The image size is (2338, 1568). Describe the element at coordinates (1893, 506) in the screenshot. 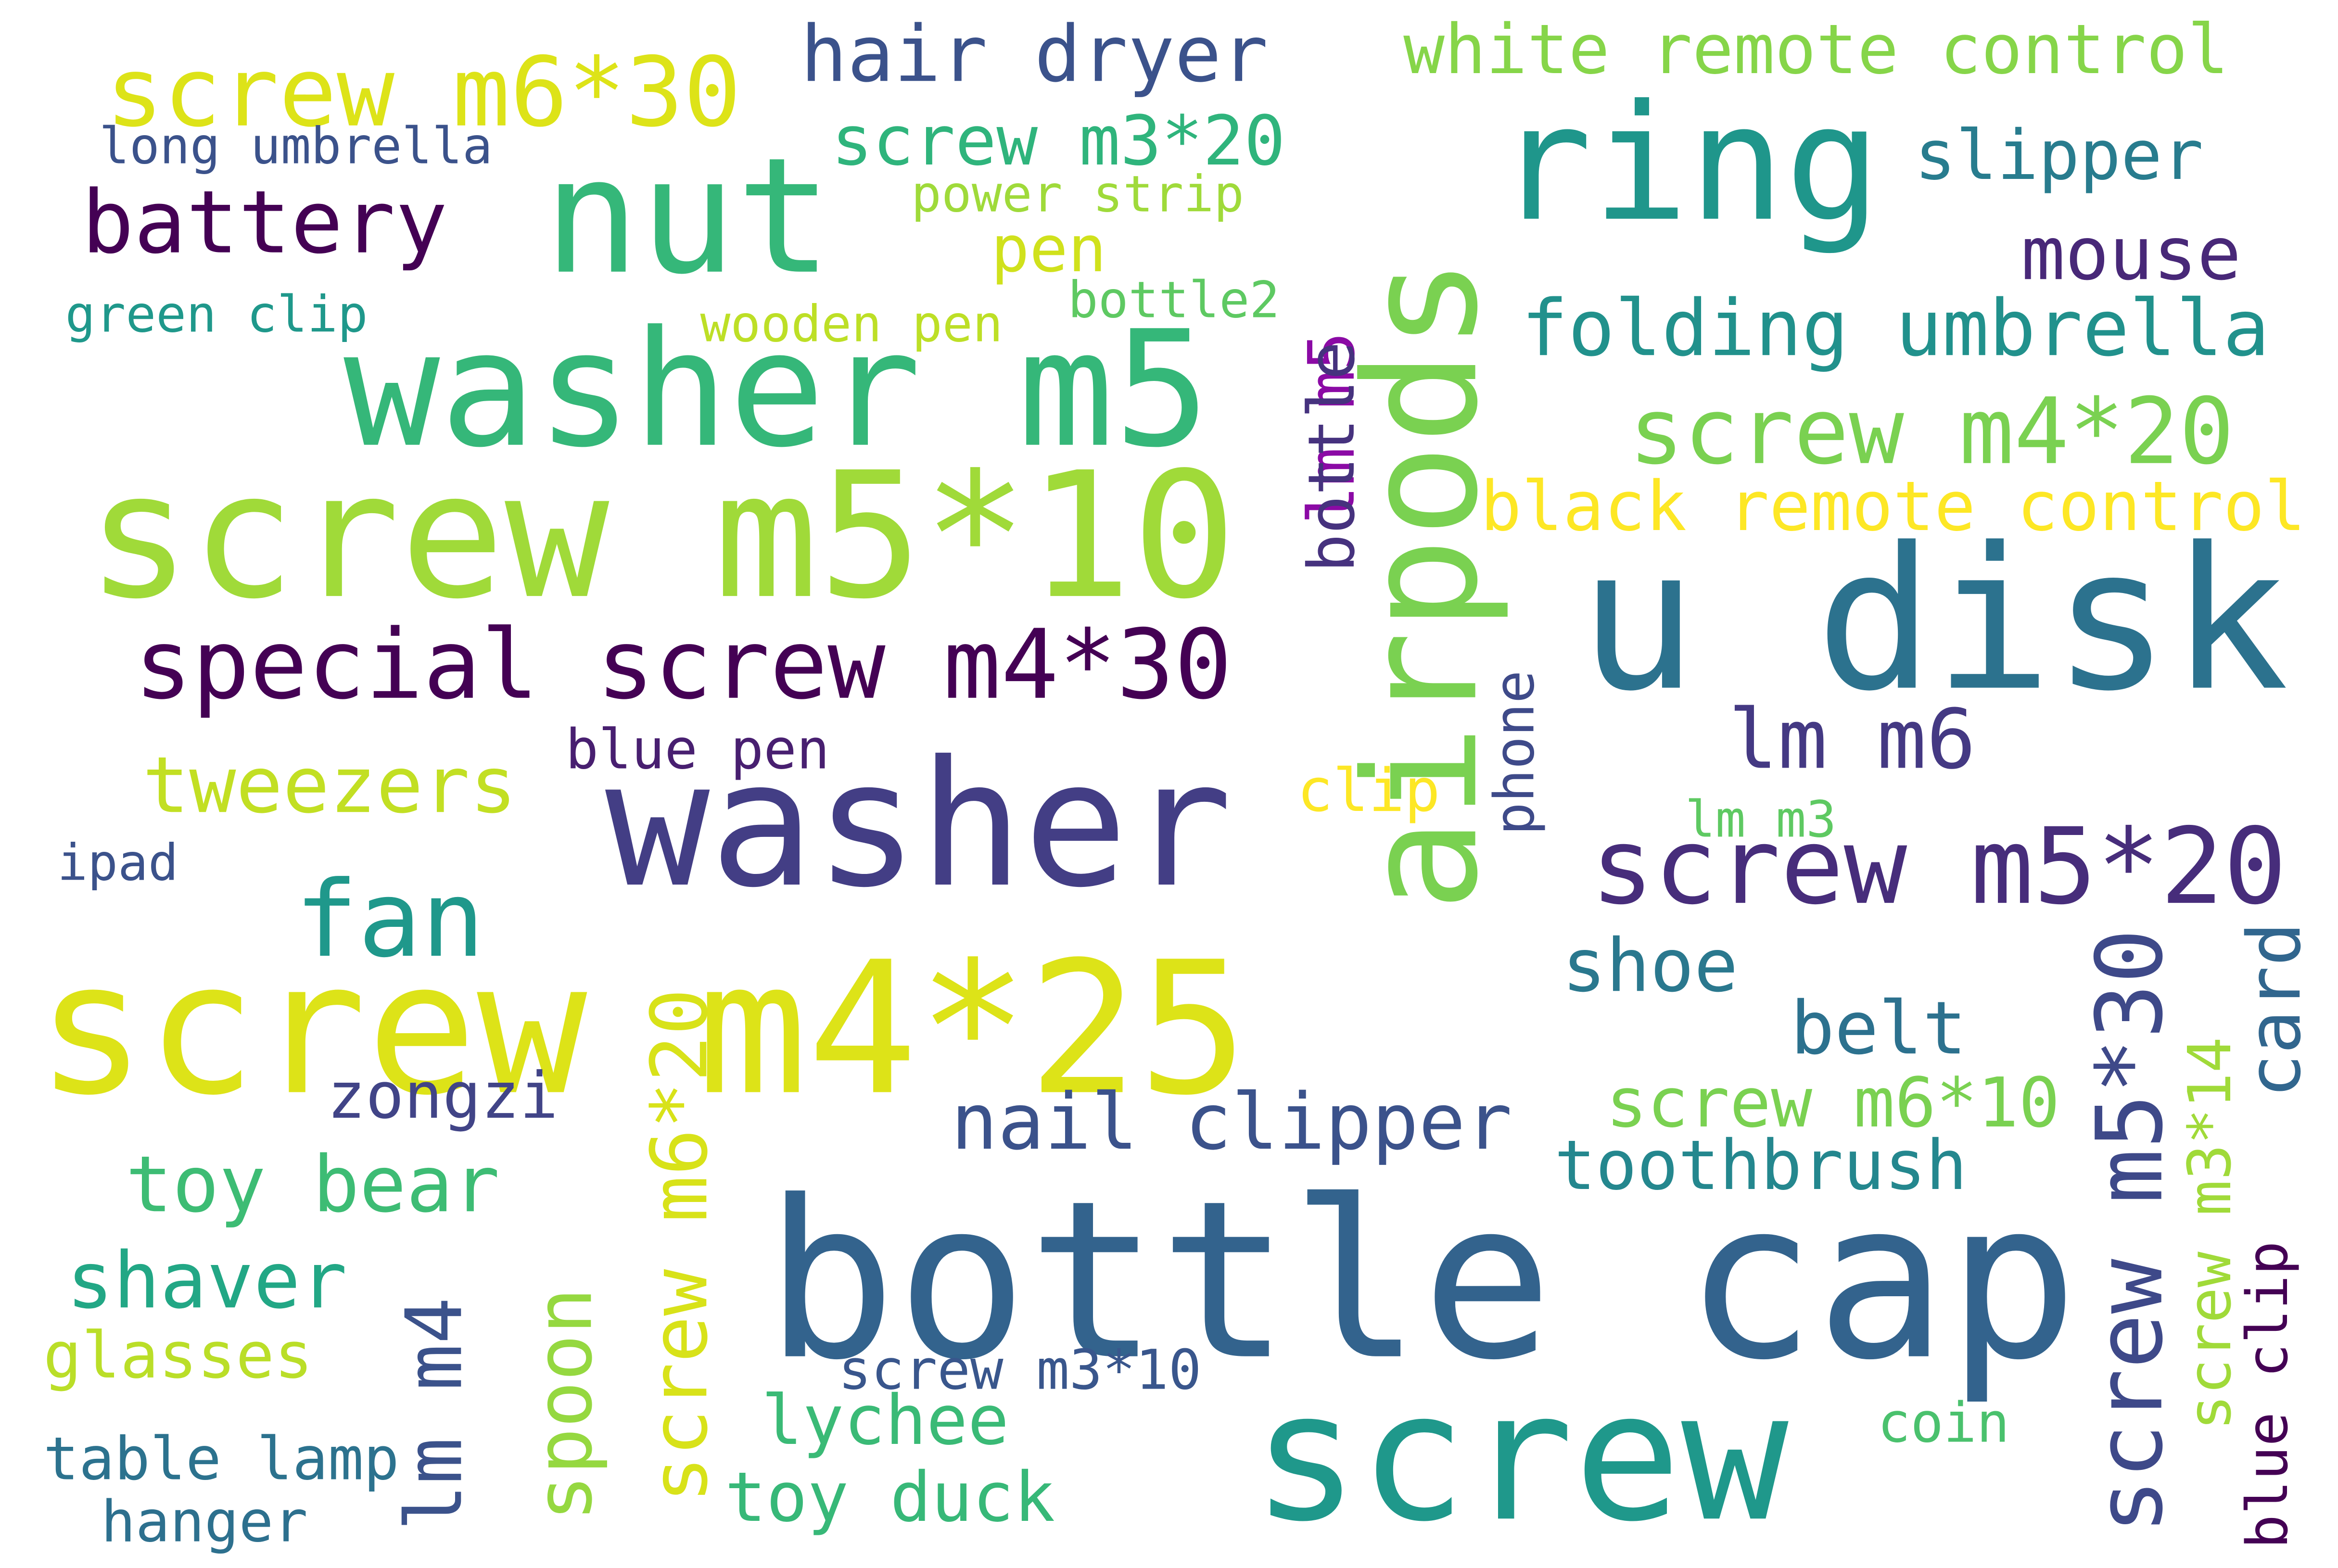

I see `word-black-remote-control: black remote control` at that location.